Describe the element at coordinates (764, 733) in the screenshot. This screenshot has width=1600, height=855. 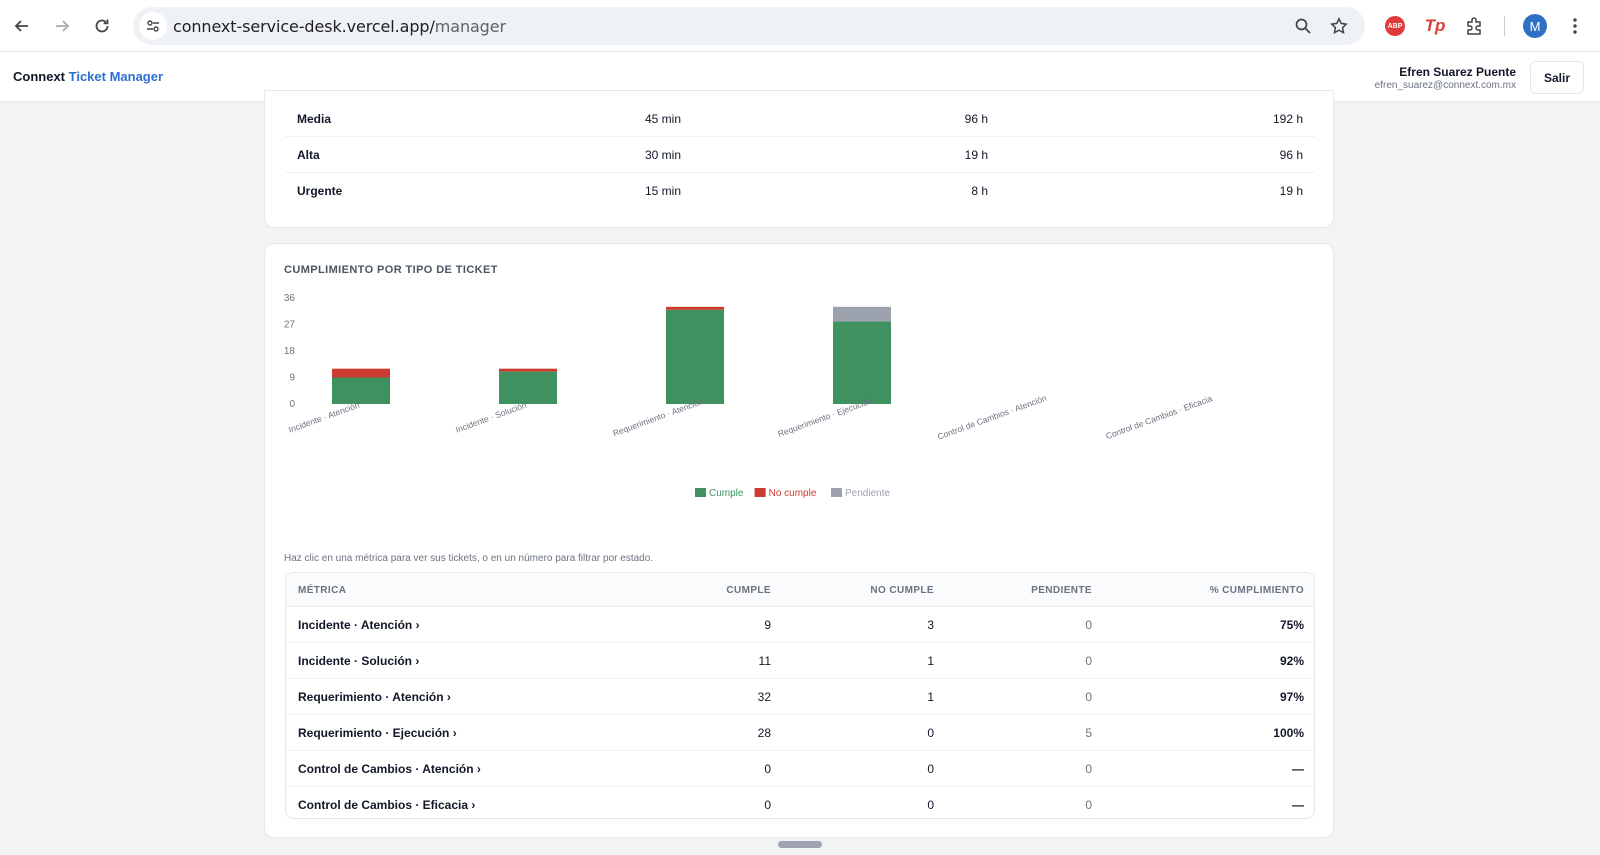
I see `cell-cumple: 28` at that location.